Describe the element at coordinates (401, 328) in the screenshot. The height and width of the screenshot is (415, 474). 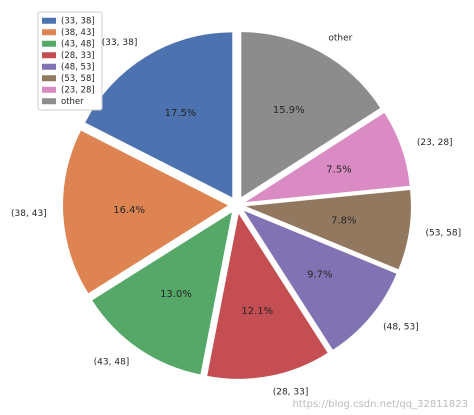
I see `slice-label: (48, 53]` at that location.